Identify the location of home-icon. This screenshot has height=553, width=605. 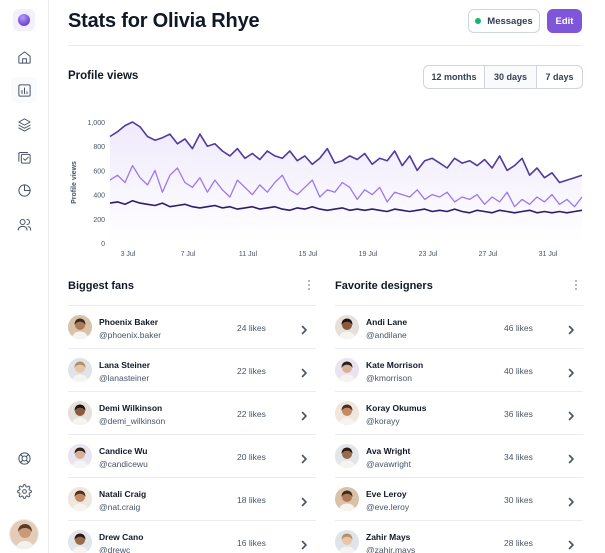
(24, 57).